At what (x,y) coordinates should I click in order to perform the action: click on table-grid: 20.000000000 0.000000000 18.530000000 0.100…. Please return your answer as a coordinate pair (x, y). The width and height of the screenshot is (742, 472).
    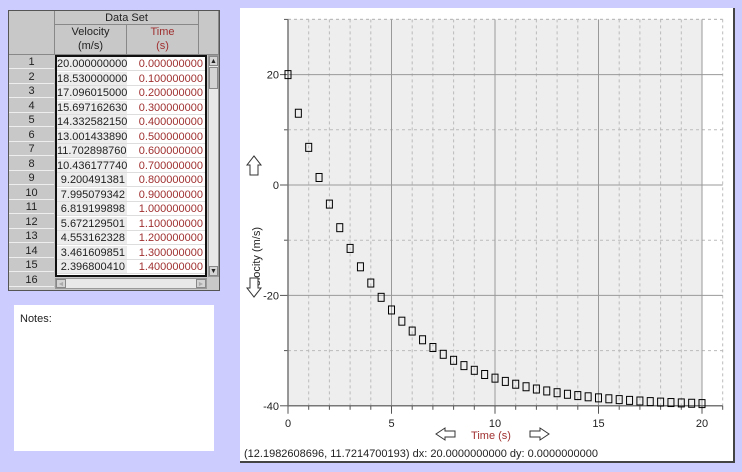
    Looking at the image, I should click on (131, 166).